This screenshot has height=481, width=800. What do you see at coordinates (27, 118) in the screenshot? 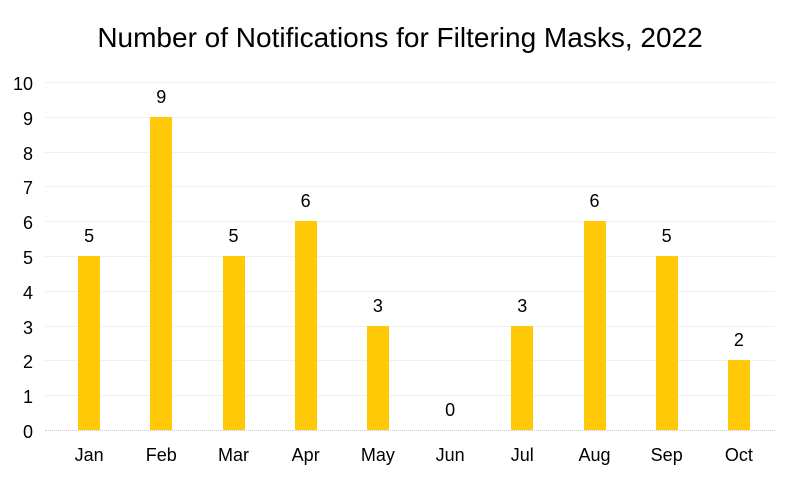
I see `y-tick-label-9: 9` at bounding box center [27, 118].